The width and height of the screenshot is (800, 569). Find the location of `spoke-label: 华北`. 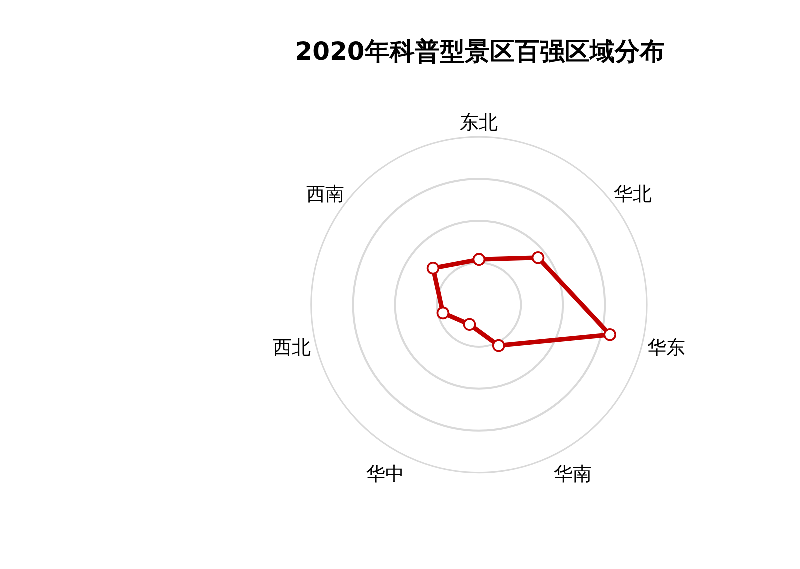

spoke-label: 华北 is located at coordinates (633, 194).